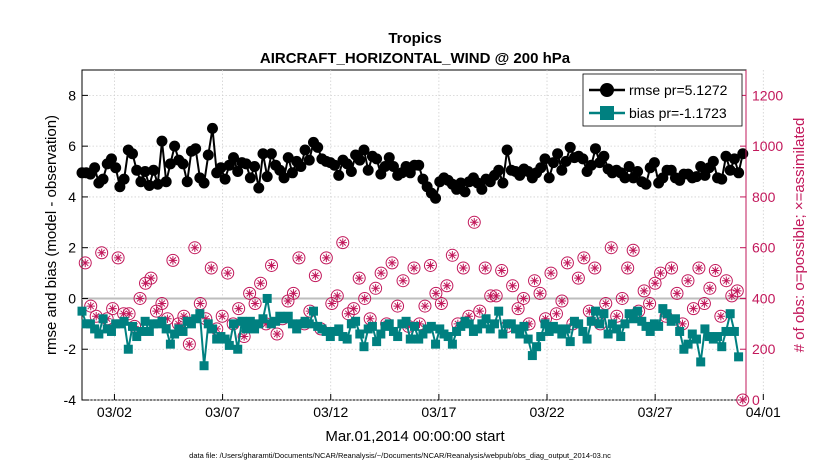 This screenshot has height=470, width=830. What do you see at coordinates (662, 100) in the screenshot?
I see `legend: rmse pr=5.1272 bias pr=-1.1723` at bounding box center [662, 100].